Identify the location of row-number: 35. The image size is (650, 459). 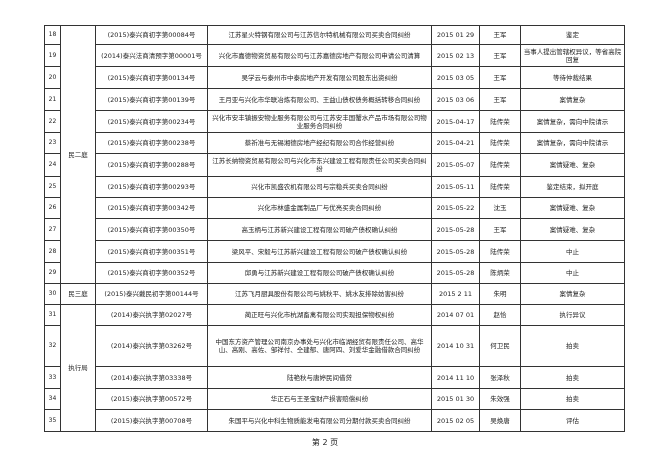
(52, 420).